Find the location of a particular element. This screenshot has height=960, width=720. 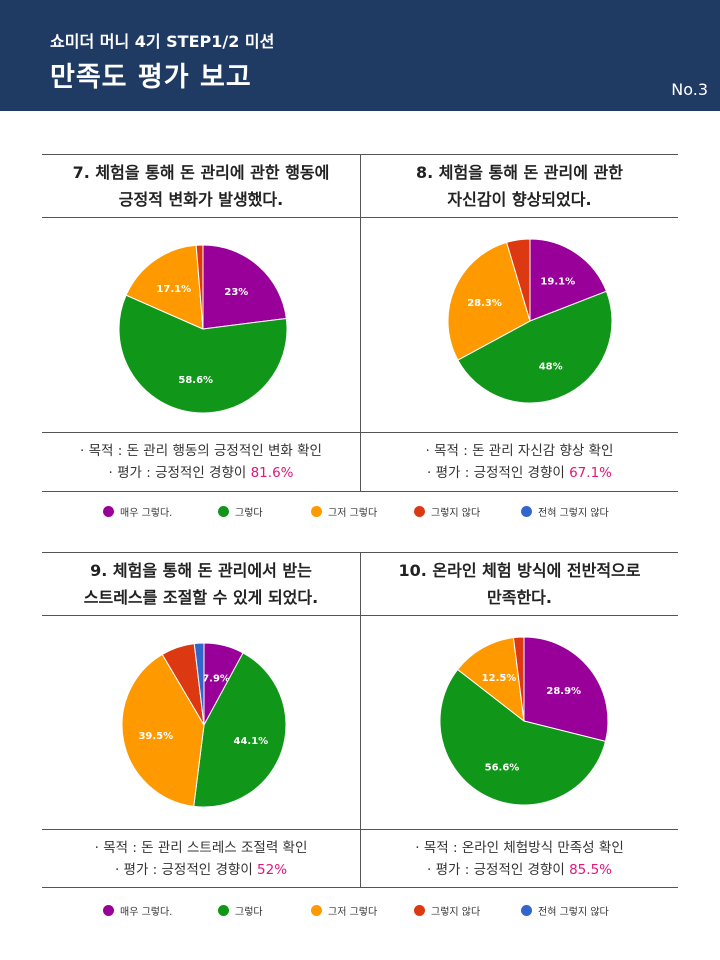

pie-label-satisfied: 56.6% is located at coordinates (502, 767).